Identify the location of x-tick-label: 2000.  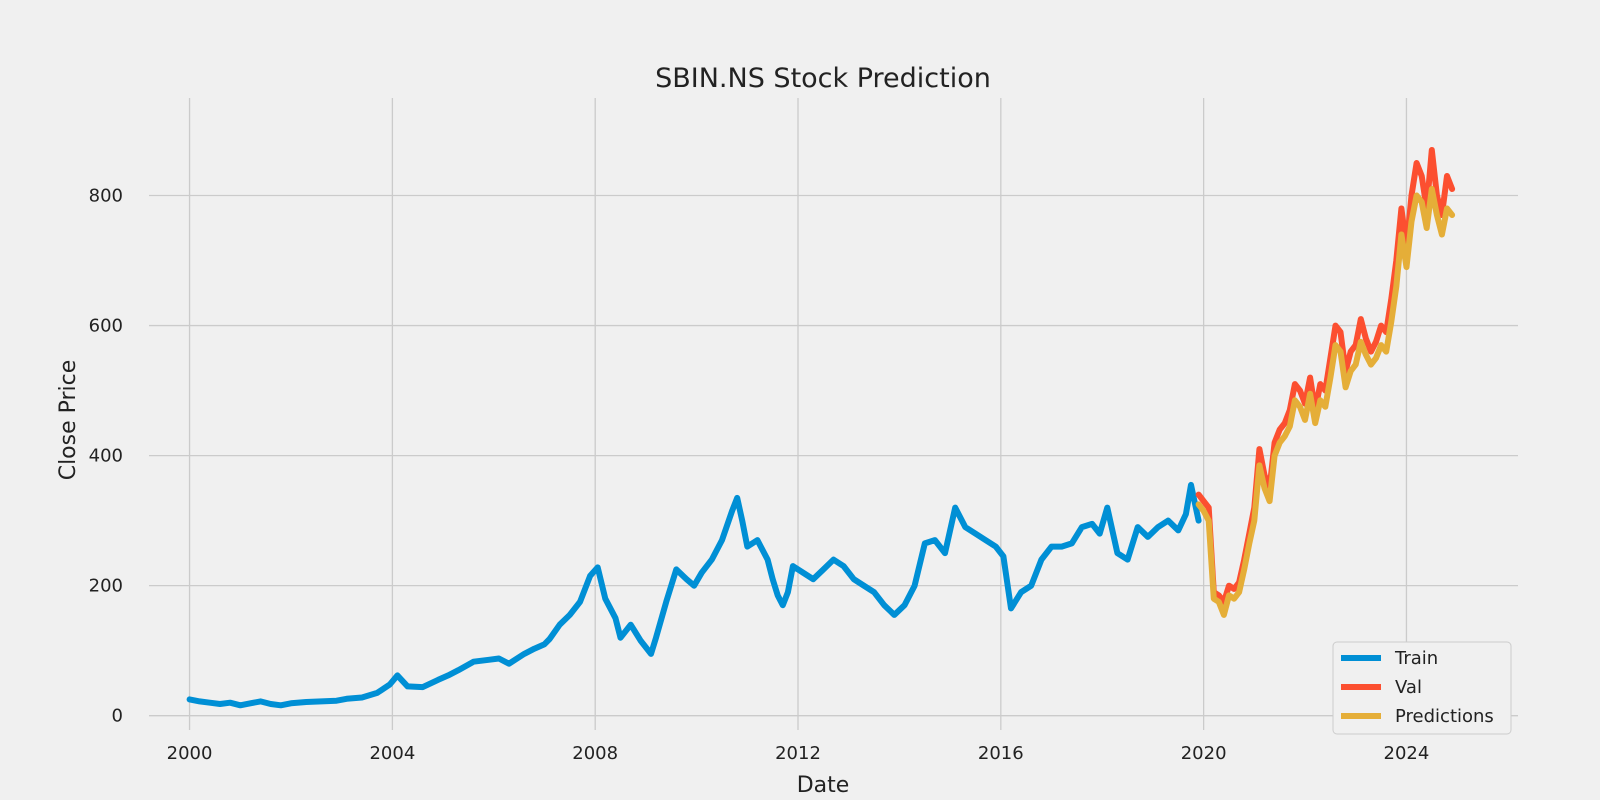
(190, 753).